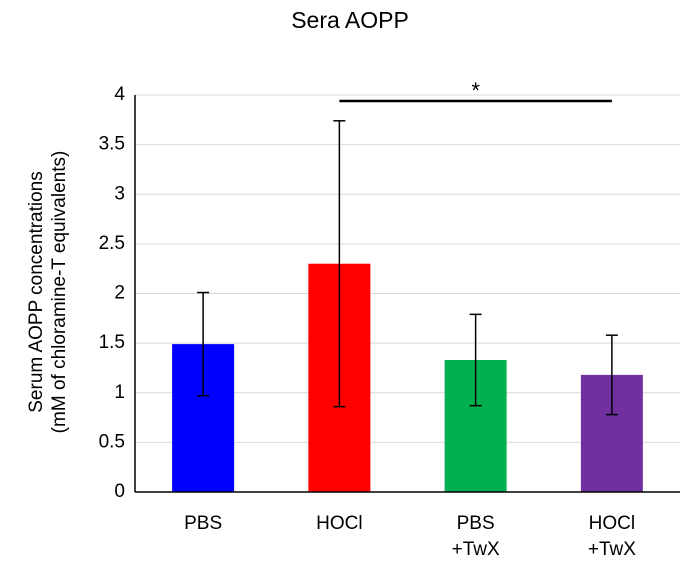 The width and height of the screenshot is (700, 585). Describe the element at coordinates (112, 243) in the screenshot. I see `y-tick-label: 2.5` at that location.